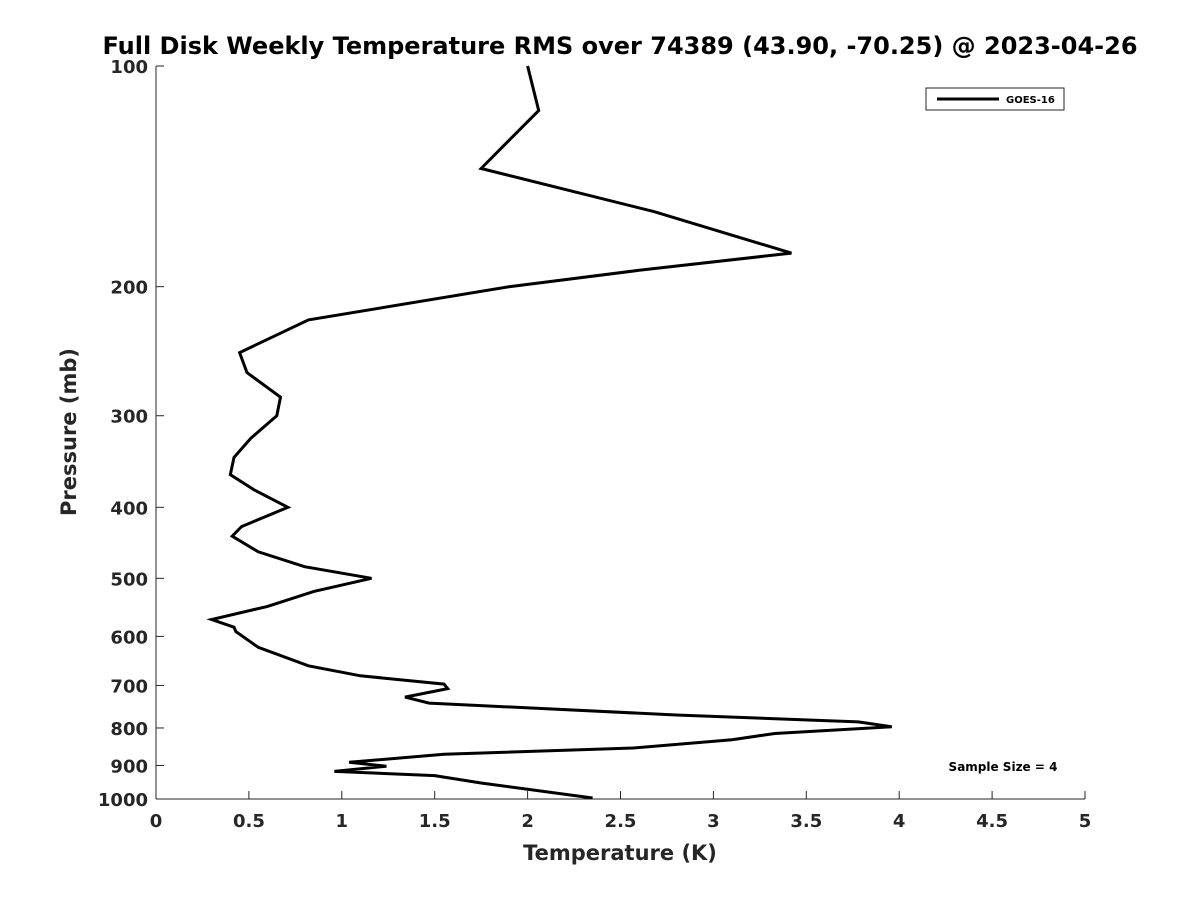 The height and width of the screenshot is (900, 1200). What do you see at coordinates (249, 821) in the screenshot?
I see `x-tick-label: 0.5` at bounding box center [249, 821].